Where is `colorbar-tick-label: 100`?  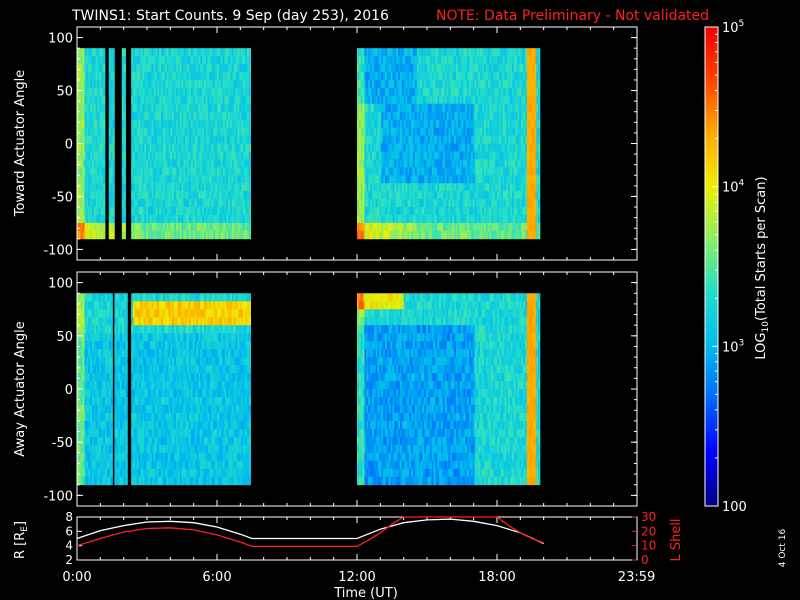 colorbar-tick-label: 100 is located at coordinates (734, 507).